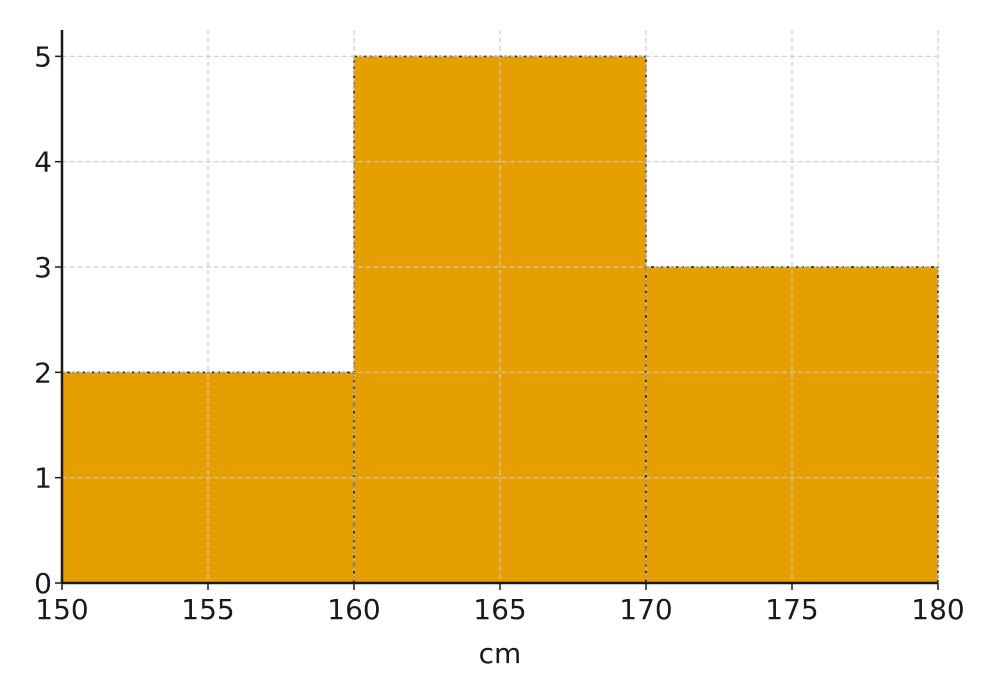 This screenshot has width=1000, height=700. I want to click on x-tick-label: 165, so click(499, 609).